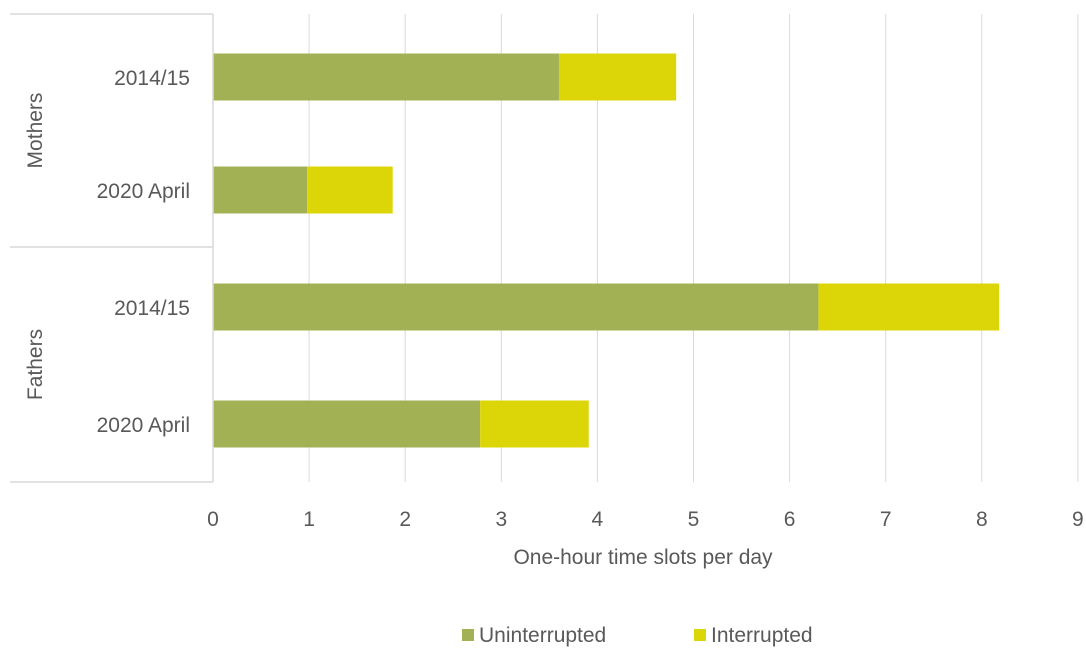 This screenshot has height=657, width=1086. What do you see at coordinates (35, 131) in the screenshot?
I see `group-label: Mothers` at bounding box center [35, 131].